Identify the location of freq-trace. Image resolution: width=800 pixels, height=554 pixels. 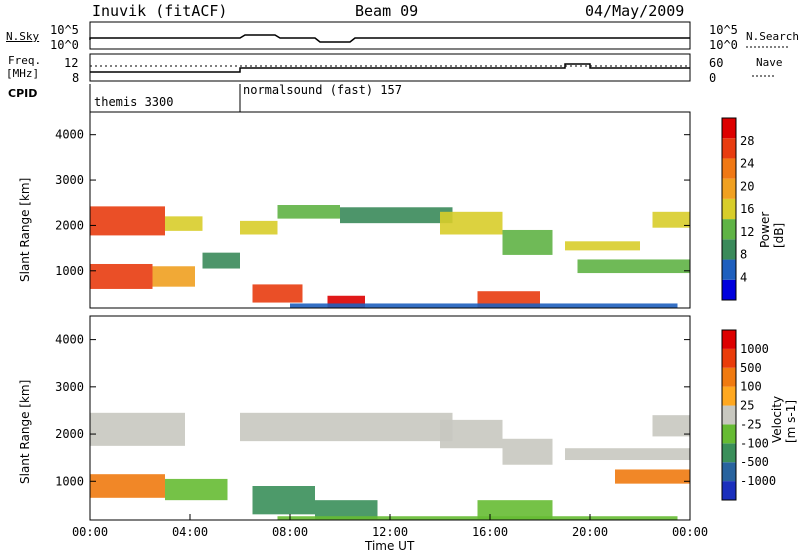
(390, 68).